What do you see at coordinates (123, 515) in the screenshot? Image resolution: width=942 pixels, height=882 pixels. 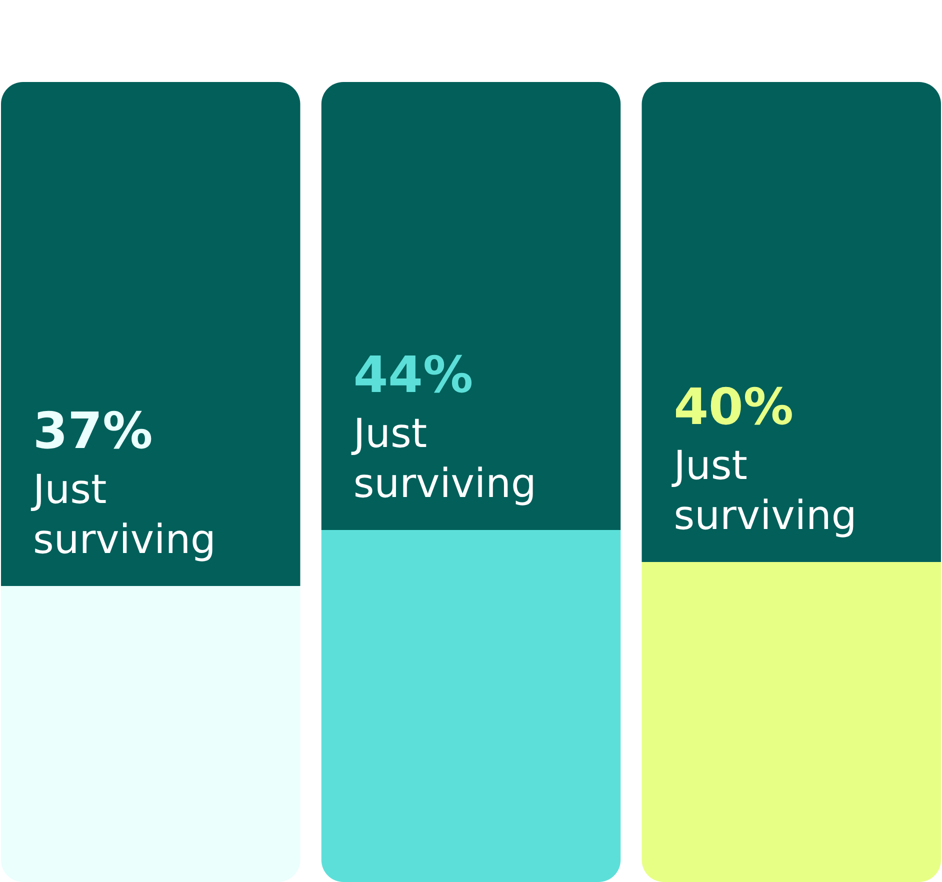 I see `series-label: Just surviving` at bounding box center [123, 515].